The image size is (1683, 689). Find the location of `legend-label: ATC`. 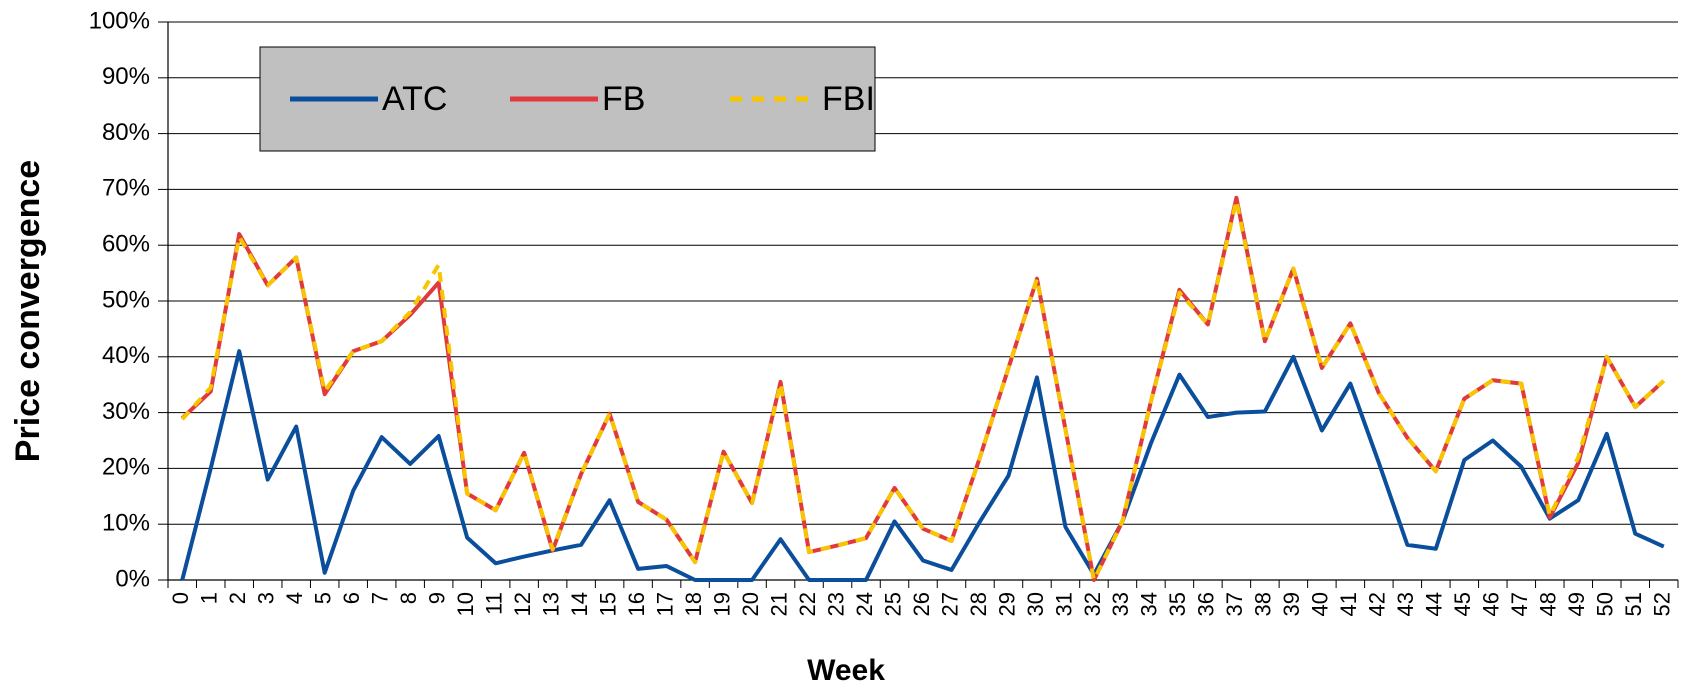

legend-label: ATC is located at coordinates (414, 99).